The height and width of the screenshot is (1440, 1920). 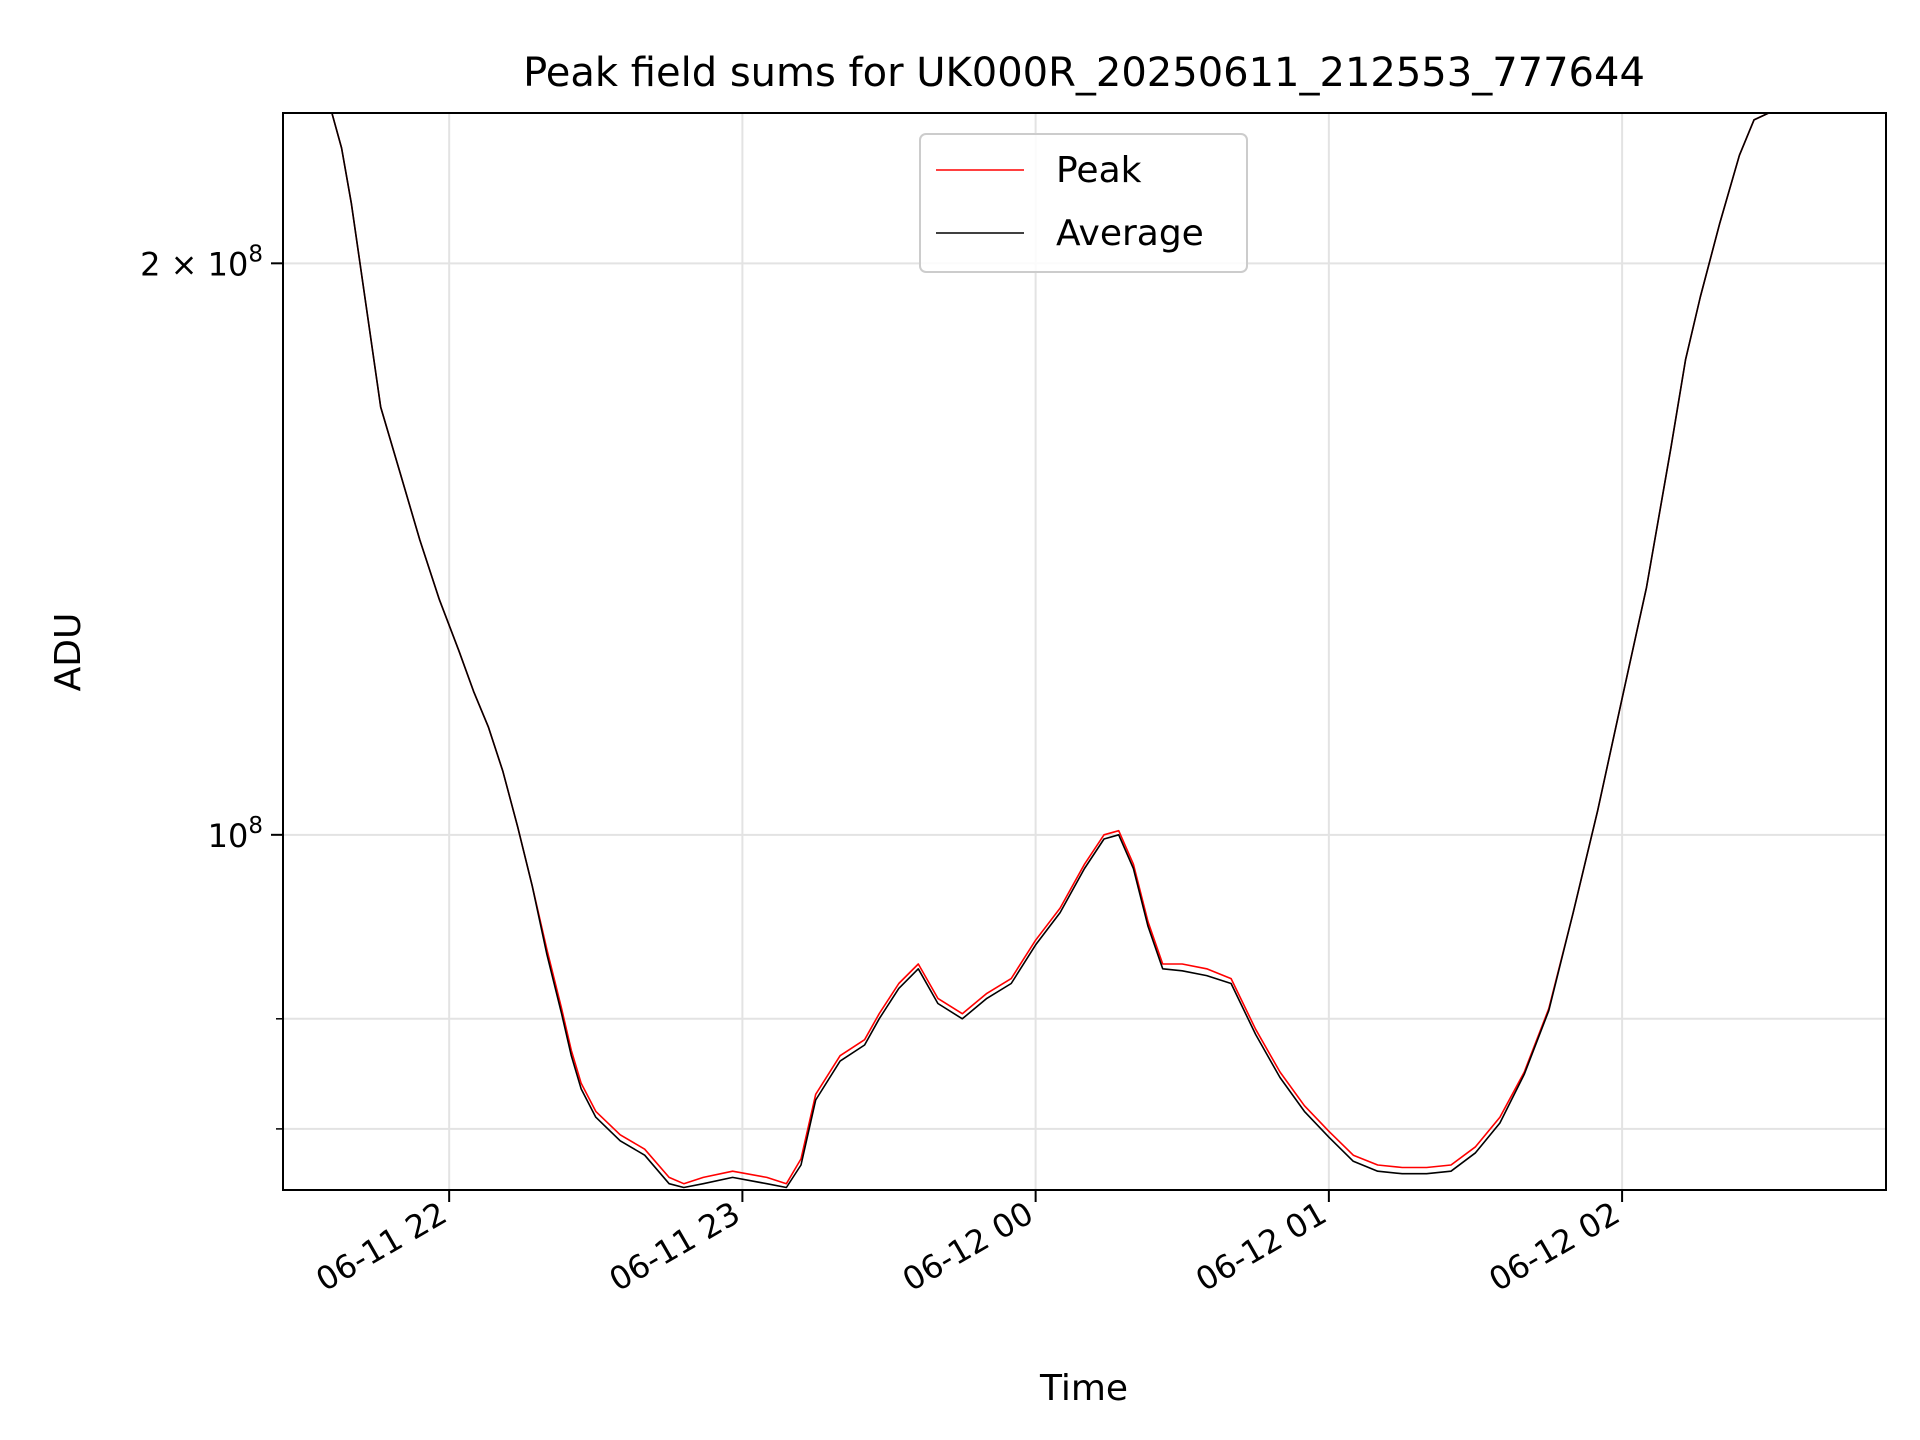 What do you see at coordinates (235, 834) in the screenshot?
I see `y-tick-label: 108` at bounding box center [235, 834].